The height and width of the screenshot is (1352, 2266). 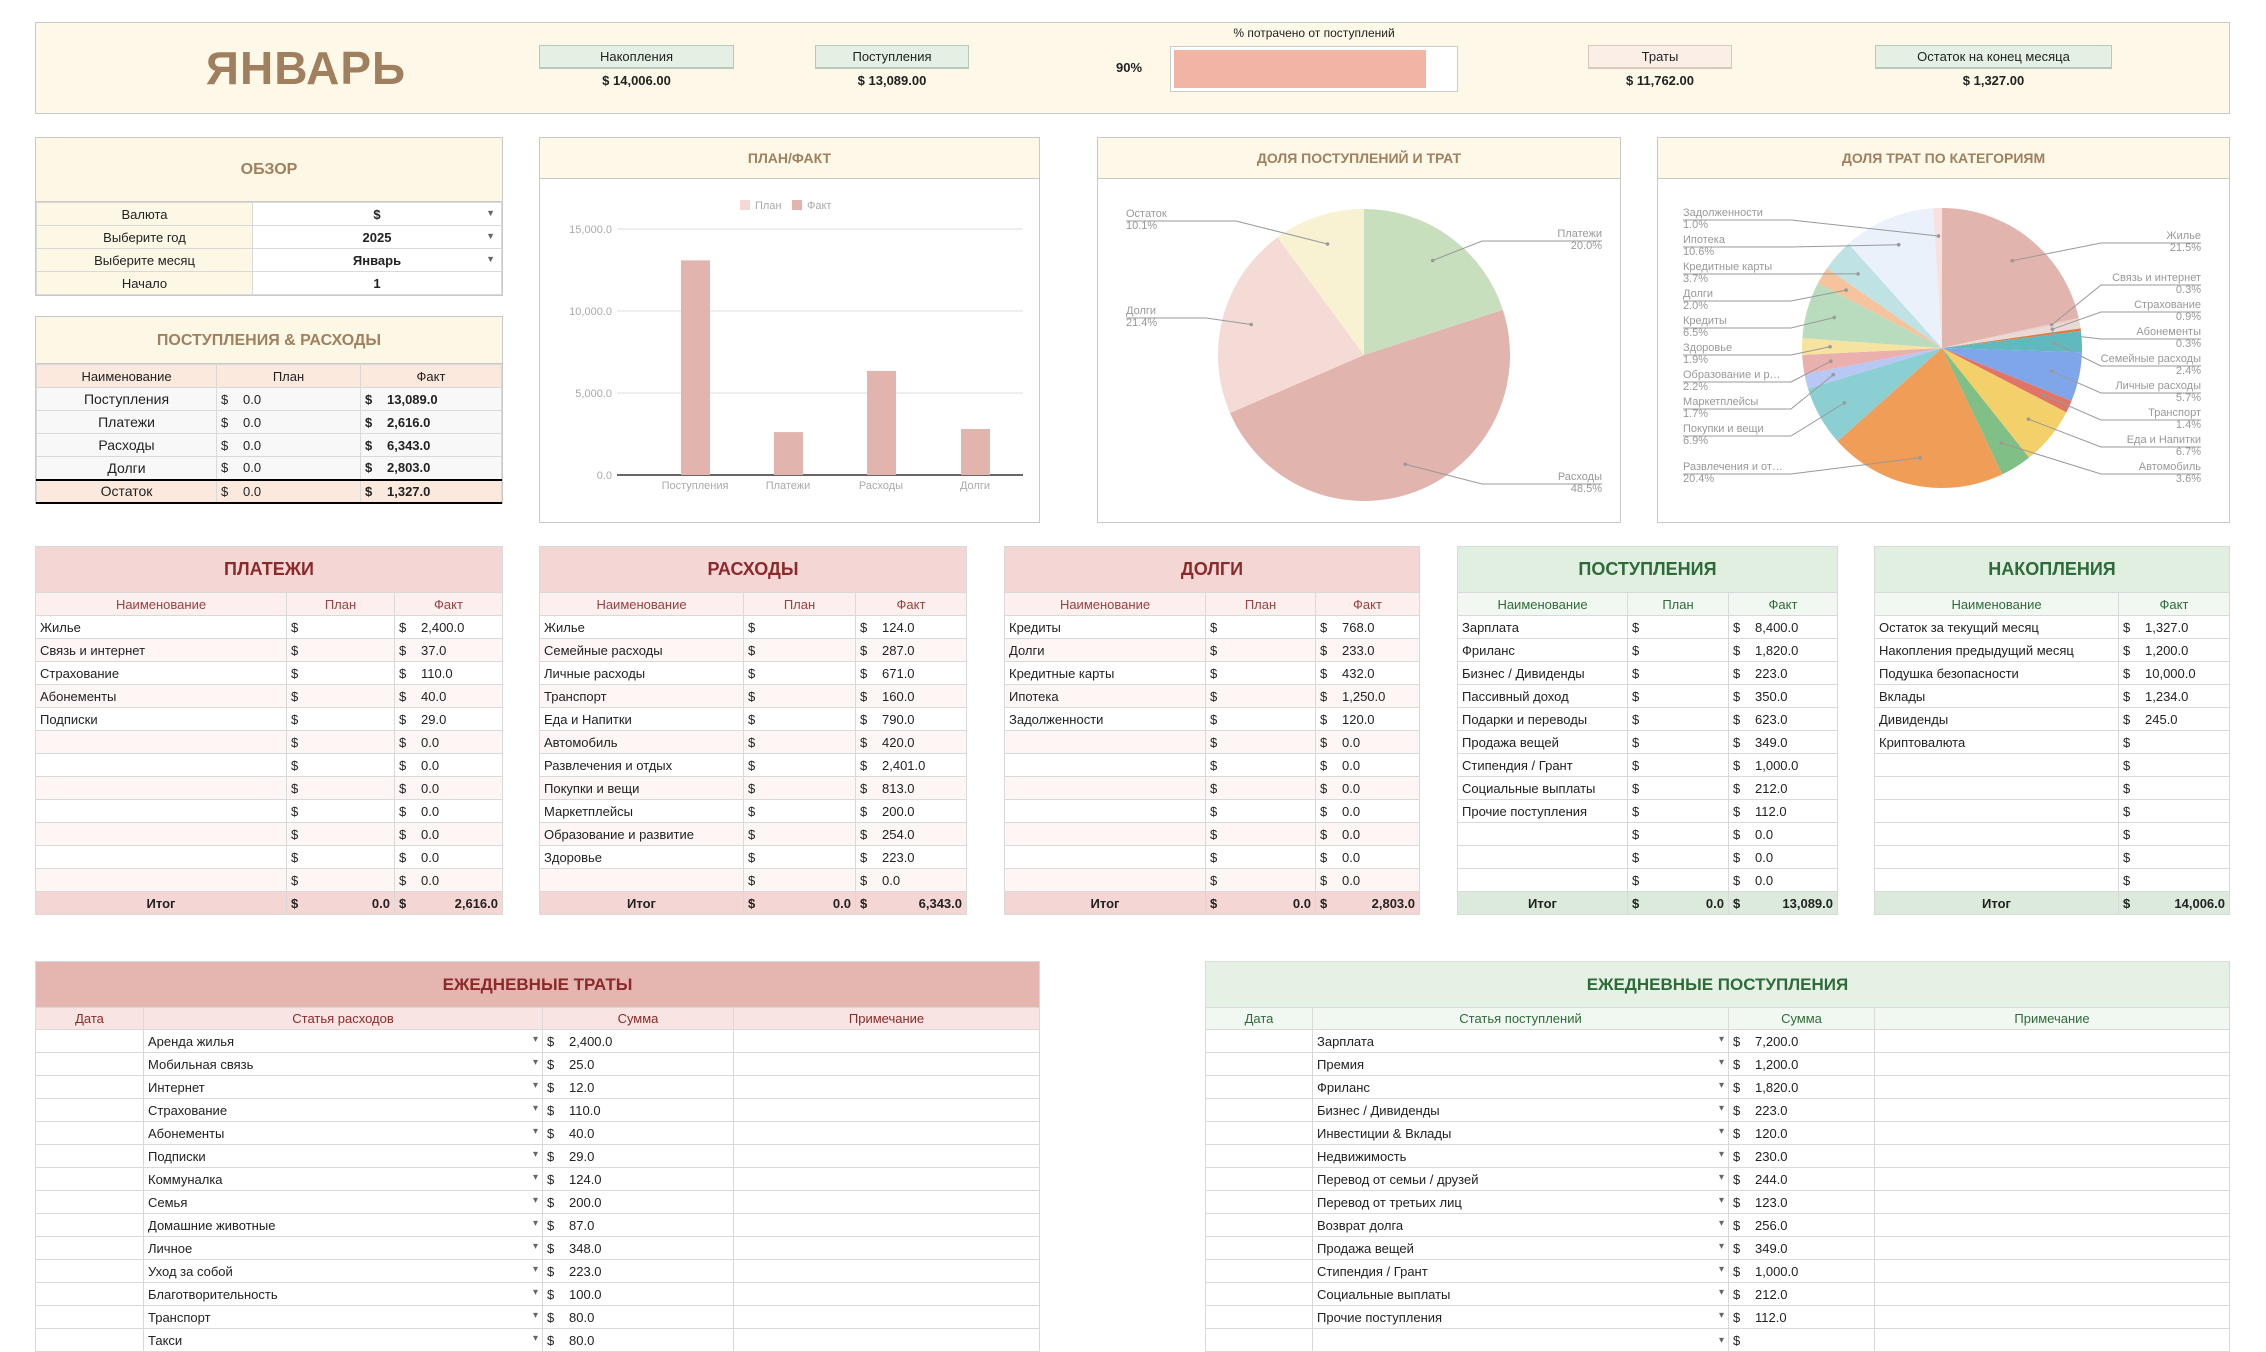 I want to click on fact-cell: $200.0, so click(x=911, y=811).